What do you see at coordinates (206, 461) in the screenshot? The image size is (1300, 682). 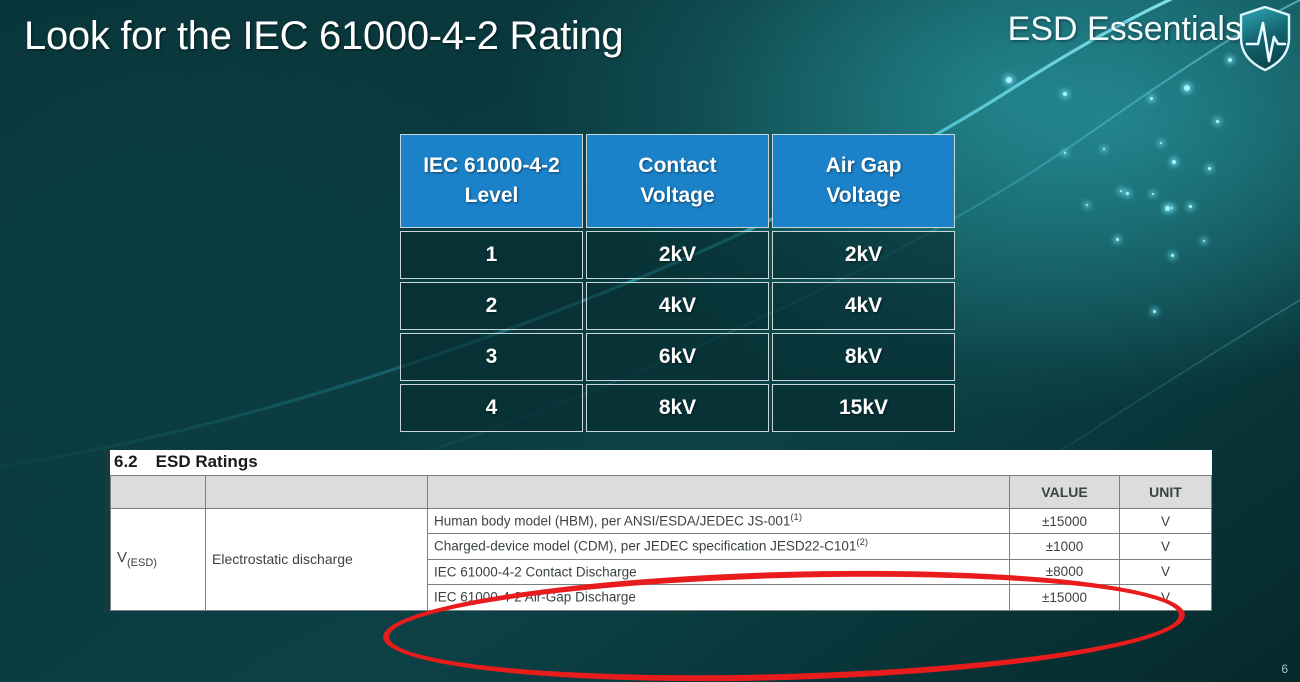 I see `section-title: ESD Ratings` at bounding box center [206, 461].